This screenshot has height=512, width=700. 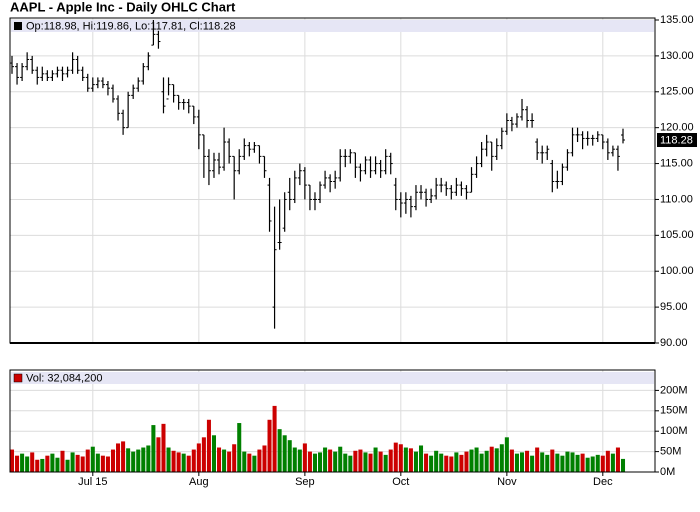 What do you see at coordinates (674, 343) in the screenshot?
I see `y-tick-label: 90.00` at bounding box center [674, 343].